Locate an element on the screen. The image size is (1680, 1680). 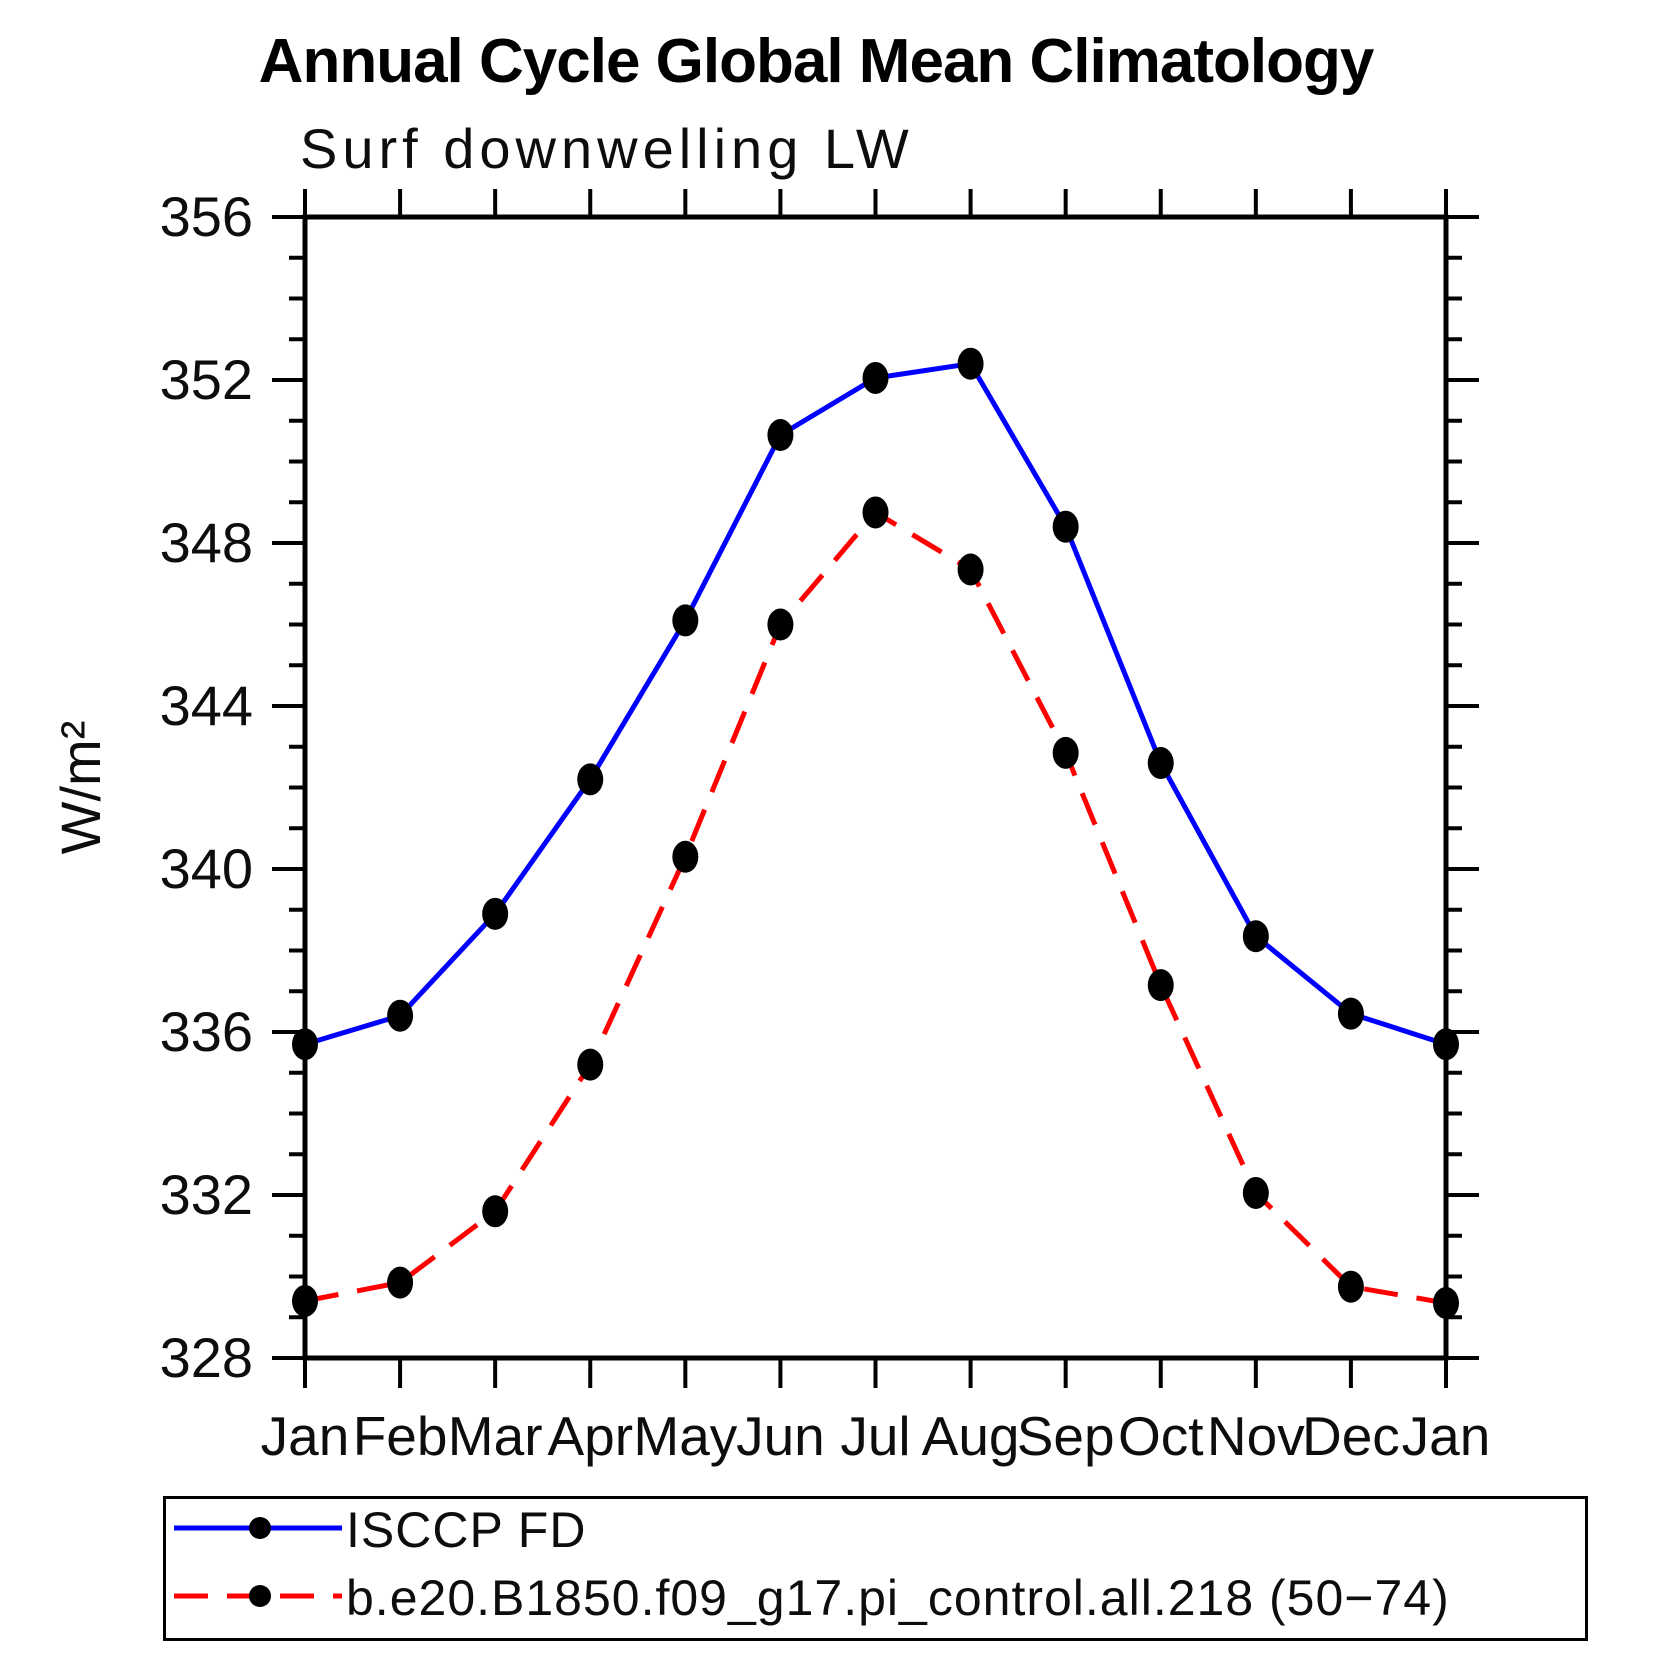
chart-subtitle: Surf downwelling LW is located at coordinates (607, 148).